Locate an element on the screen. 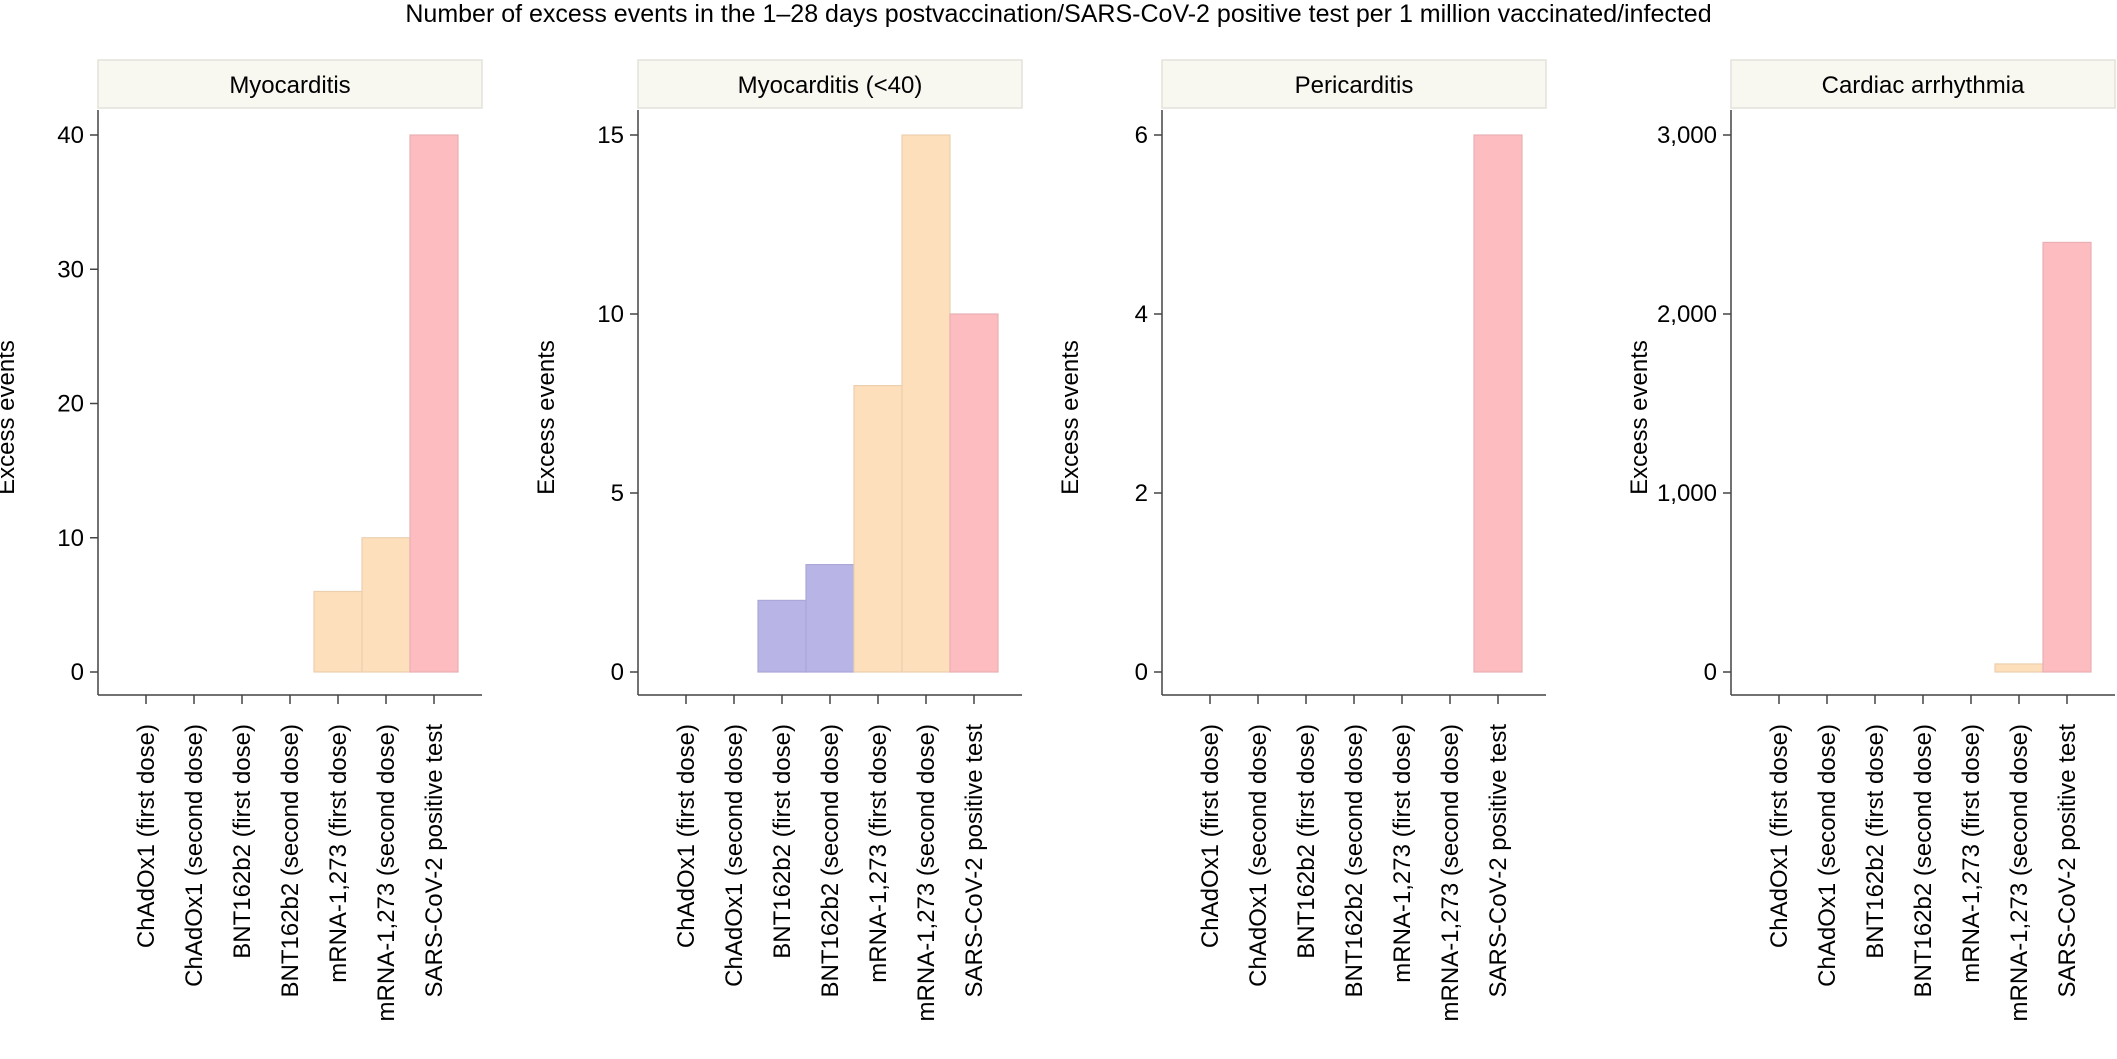 The image size is (2117, 1059). bar-bnt162b2-first-dose is located at coordinates (782, 636).